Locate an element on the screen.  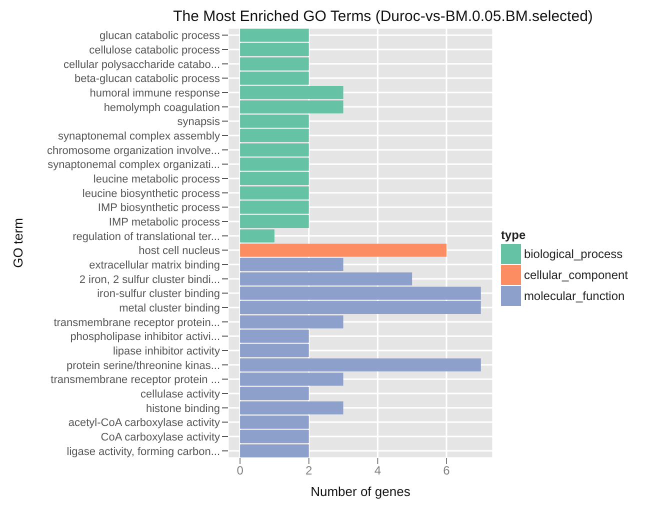
x-tick-label: 6 is located at coordinates (446, 471).